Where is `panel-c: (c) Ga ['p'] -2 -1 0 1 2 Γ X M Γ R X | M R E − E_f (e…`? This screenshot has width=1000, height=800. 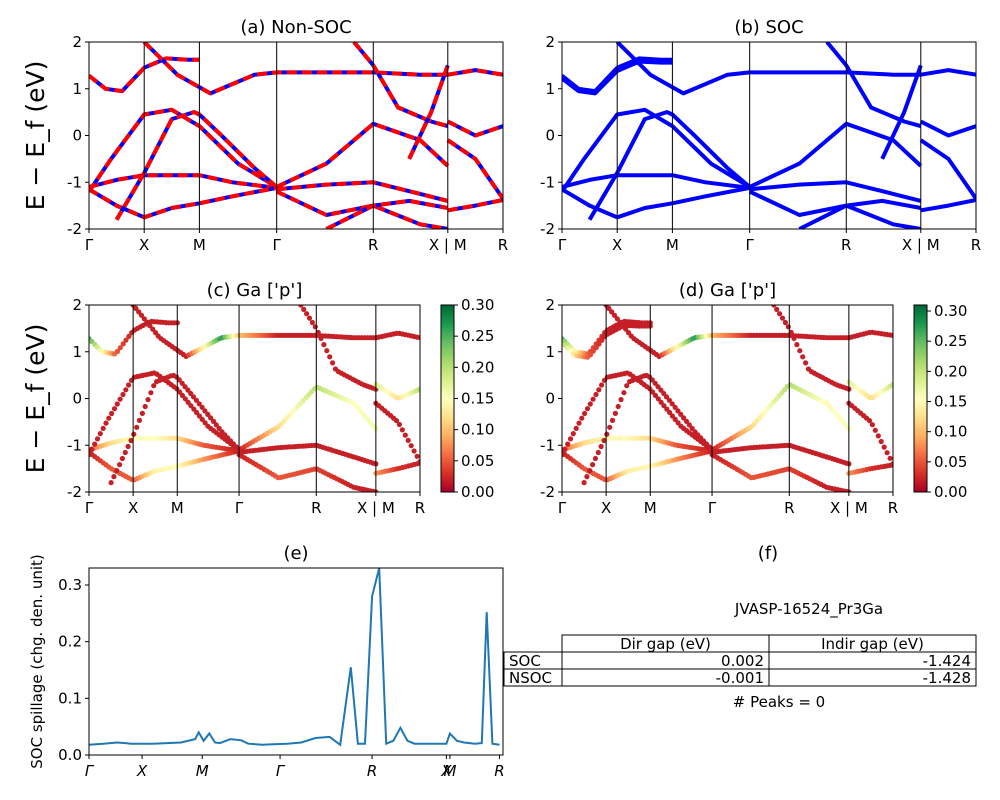
panel-c: (c) Ga ['p'] -2 -1 0 1 2 Γ X M Γ R X | M R E − E_f (e… is located at coordinates (257, 398).